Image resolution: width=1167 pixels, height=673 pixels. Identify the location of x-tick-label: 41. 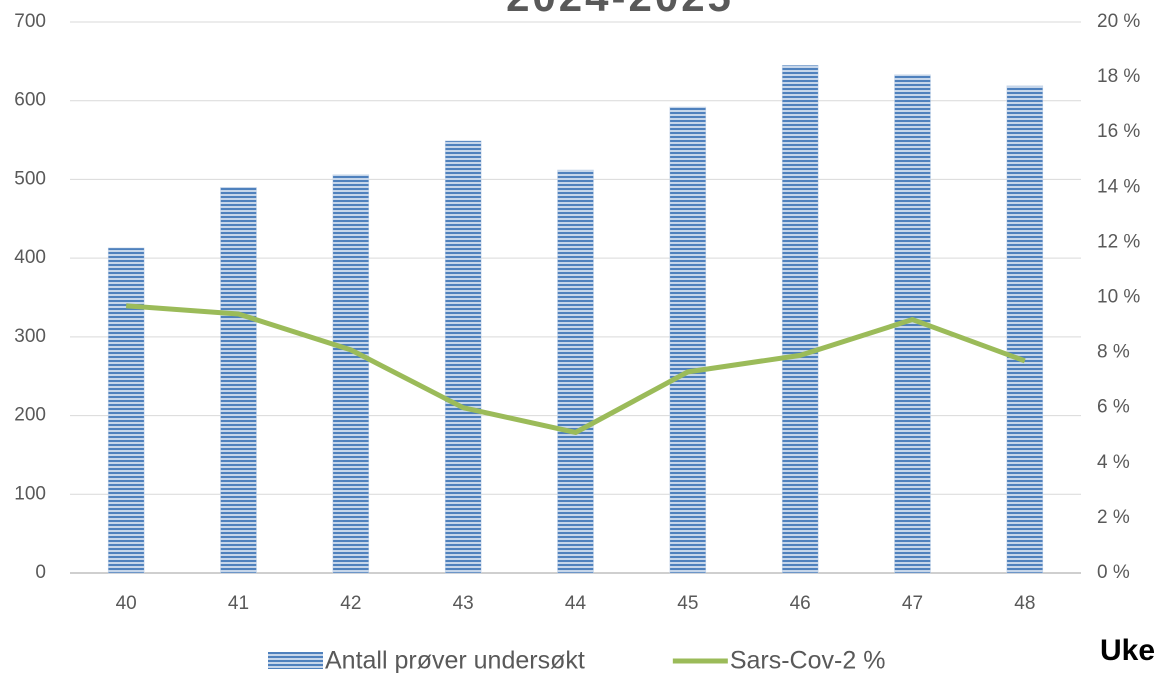
(238, 603).